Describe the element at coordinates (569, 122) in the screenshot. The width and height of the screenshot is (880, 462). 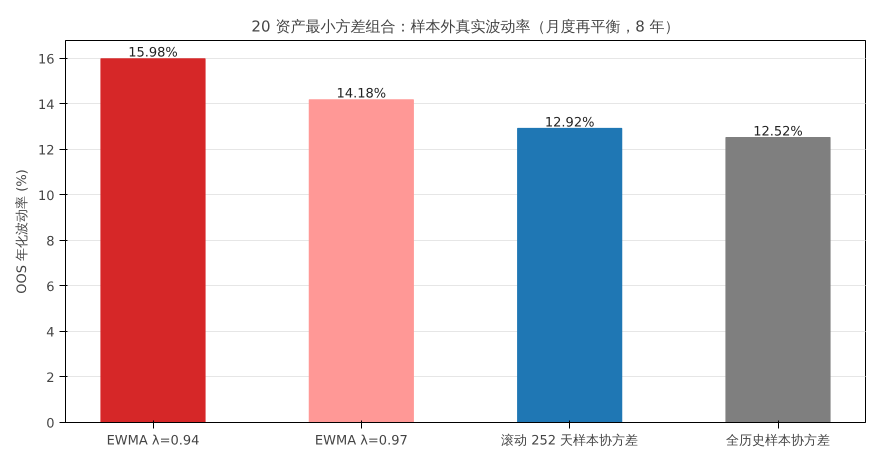
I see `data-label: 12.92%` at that location.